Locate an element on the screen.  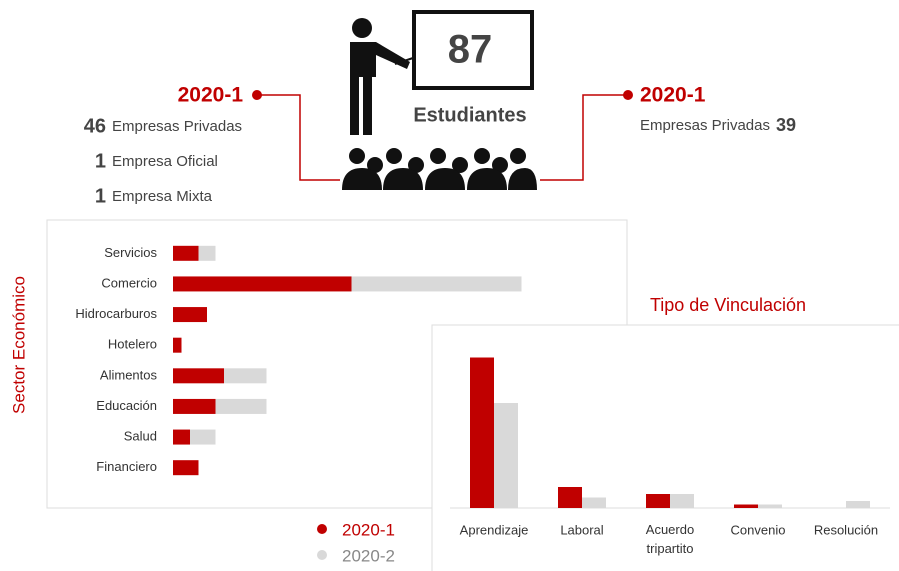
category-label: Aprendizaje is located at coordinates (494, 529).